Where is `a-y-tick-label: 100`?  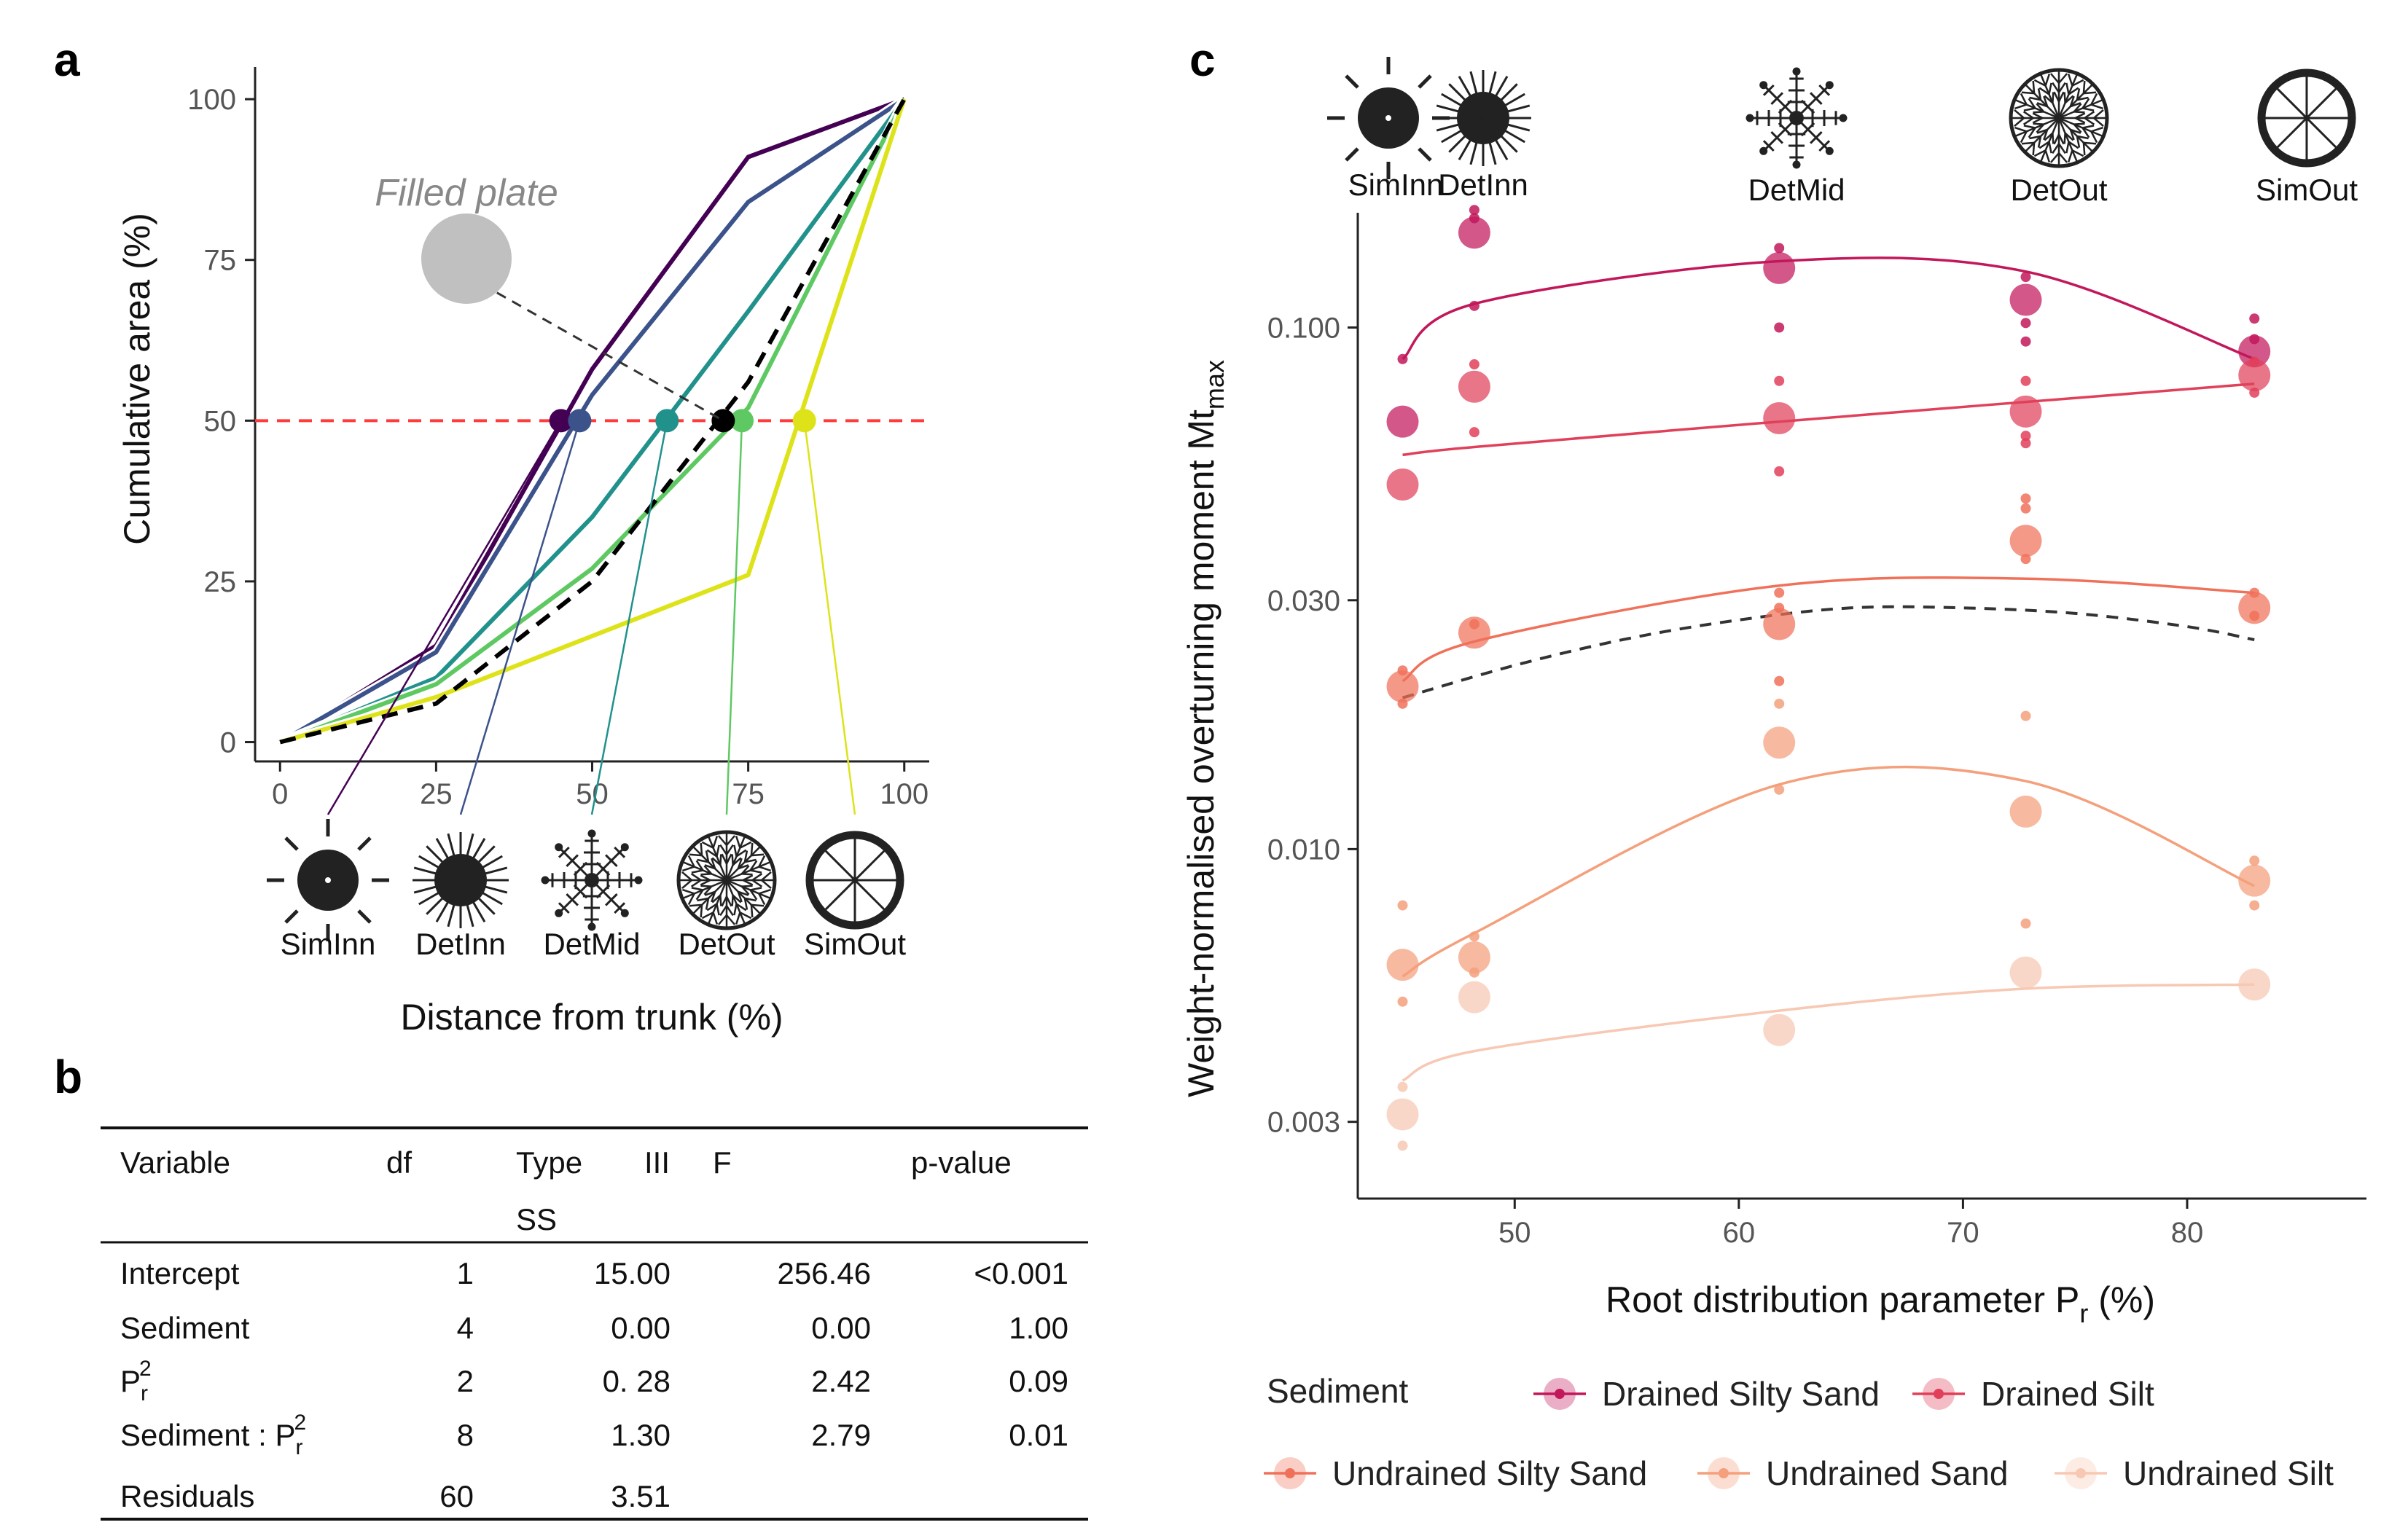
a-y-tick-label: 100 is located at coordinates (211, 100).